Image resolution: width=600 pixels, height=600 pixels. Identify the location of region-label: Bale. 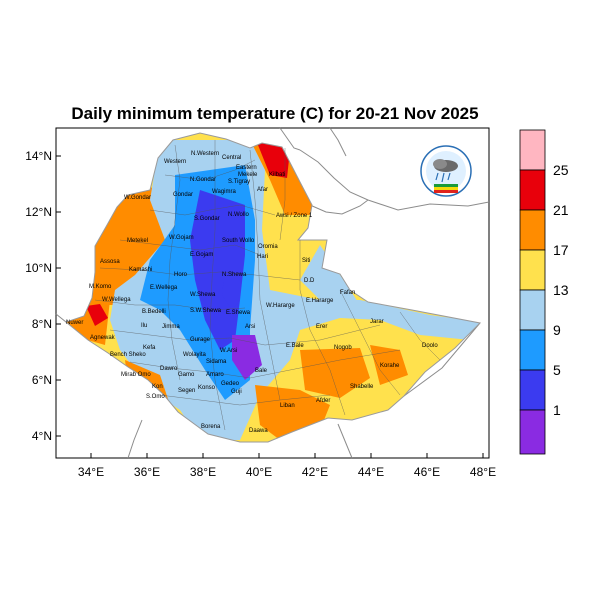
(261, 371).